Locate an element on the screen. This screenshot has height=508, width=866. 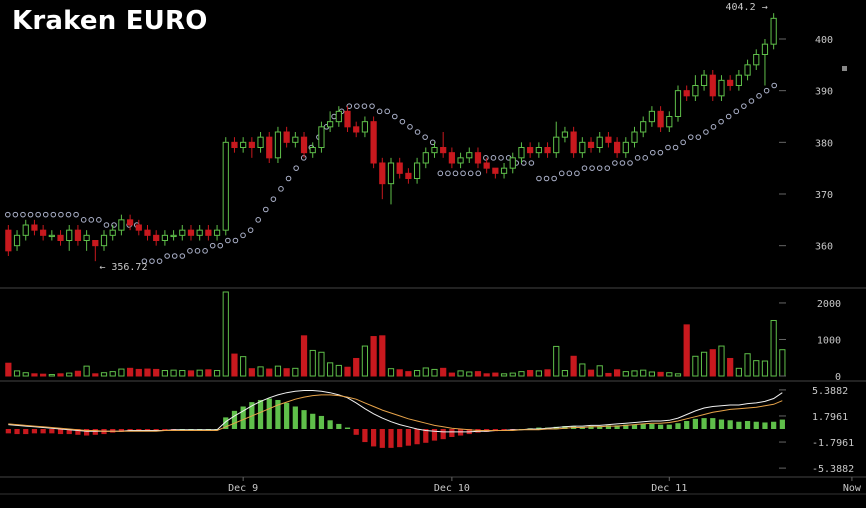
price-tick-label: 400 is located at coordinates (824, 40).